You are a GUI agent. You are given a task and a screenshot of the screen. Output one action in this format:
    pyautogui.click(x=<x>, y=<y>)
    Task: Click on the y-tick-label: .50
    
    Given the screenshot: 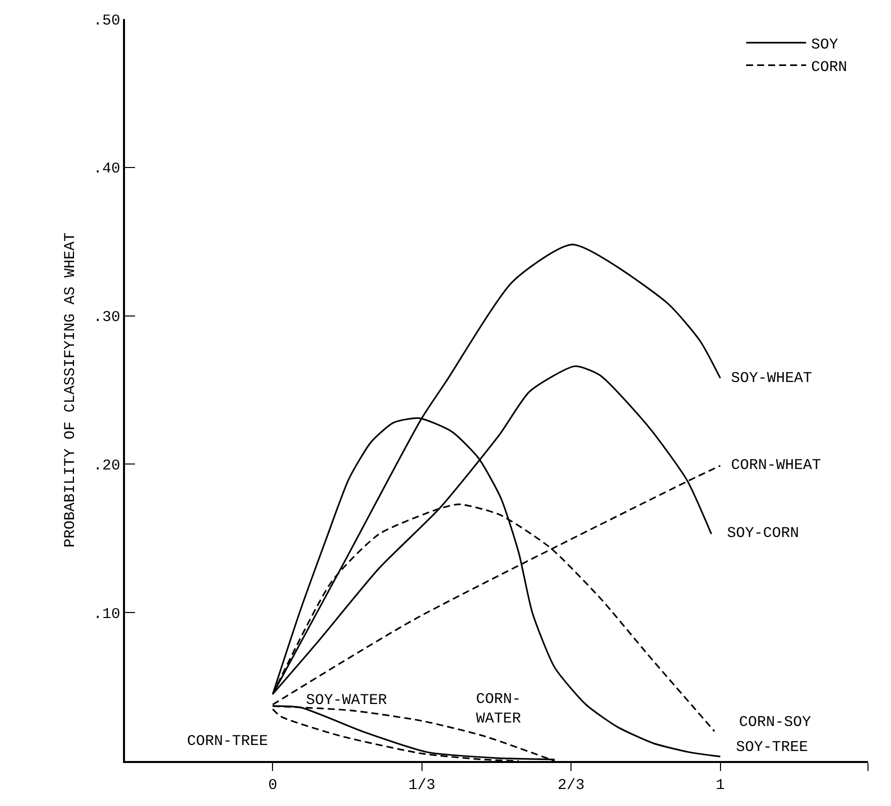 What is the action you would take?
    pyautogui.click(x=106, y=21)
    